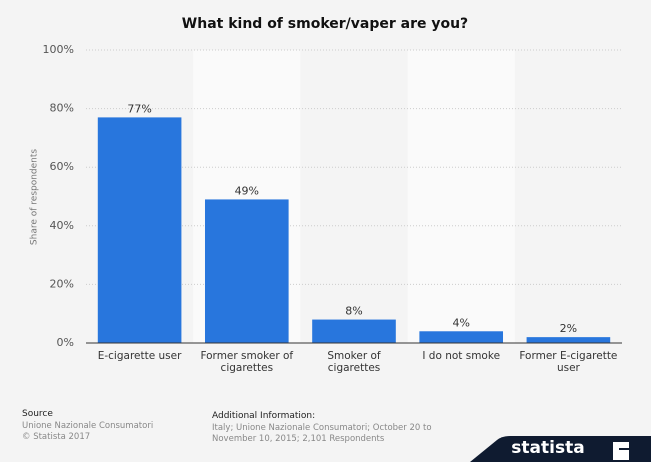 The image size is (651, 462). What do you see at coordinates (139, 108) in the screenshot?
I see `value-label: 77%` at bounding box center [139, 108].